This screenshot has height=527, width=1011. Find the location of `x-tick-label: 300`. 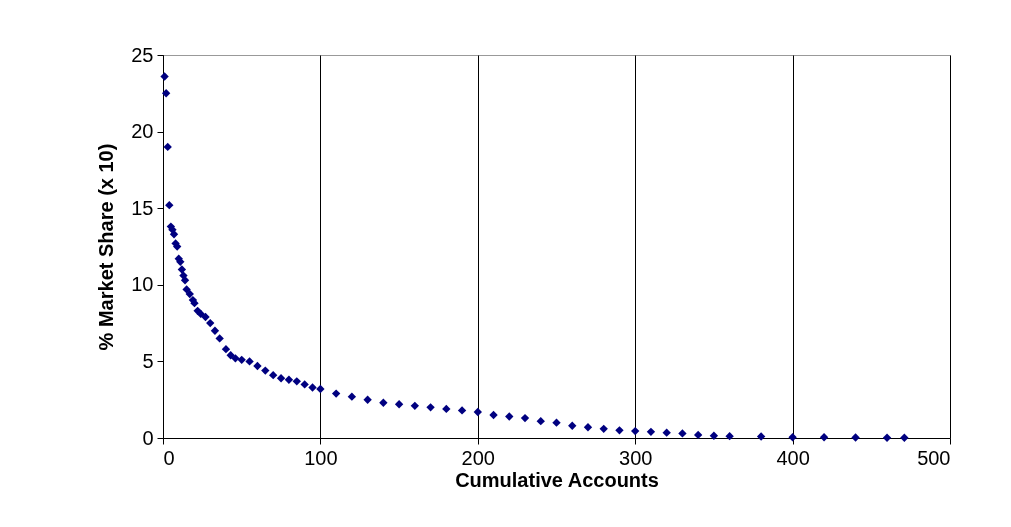

x-tick-label: 300 is located at coordinates (636, 457).